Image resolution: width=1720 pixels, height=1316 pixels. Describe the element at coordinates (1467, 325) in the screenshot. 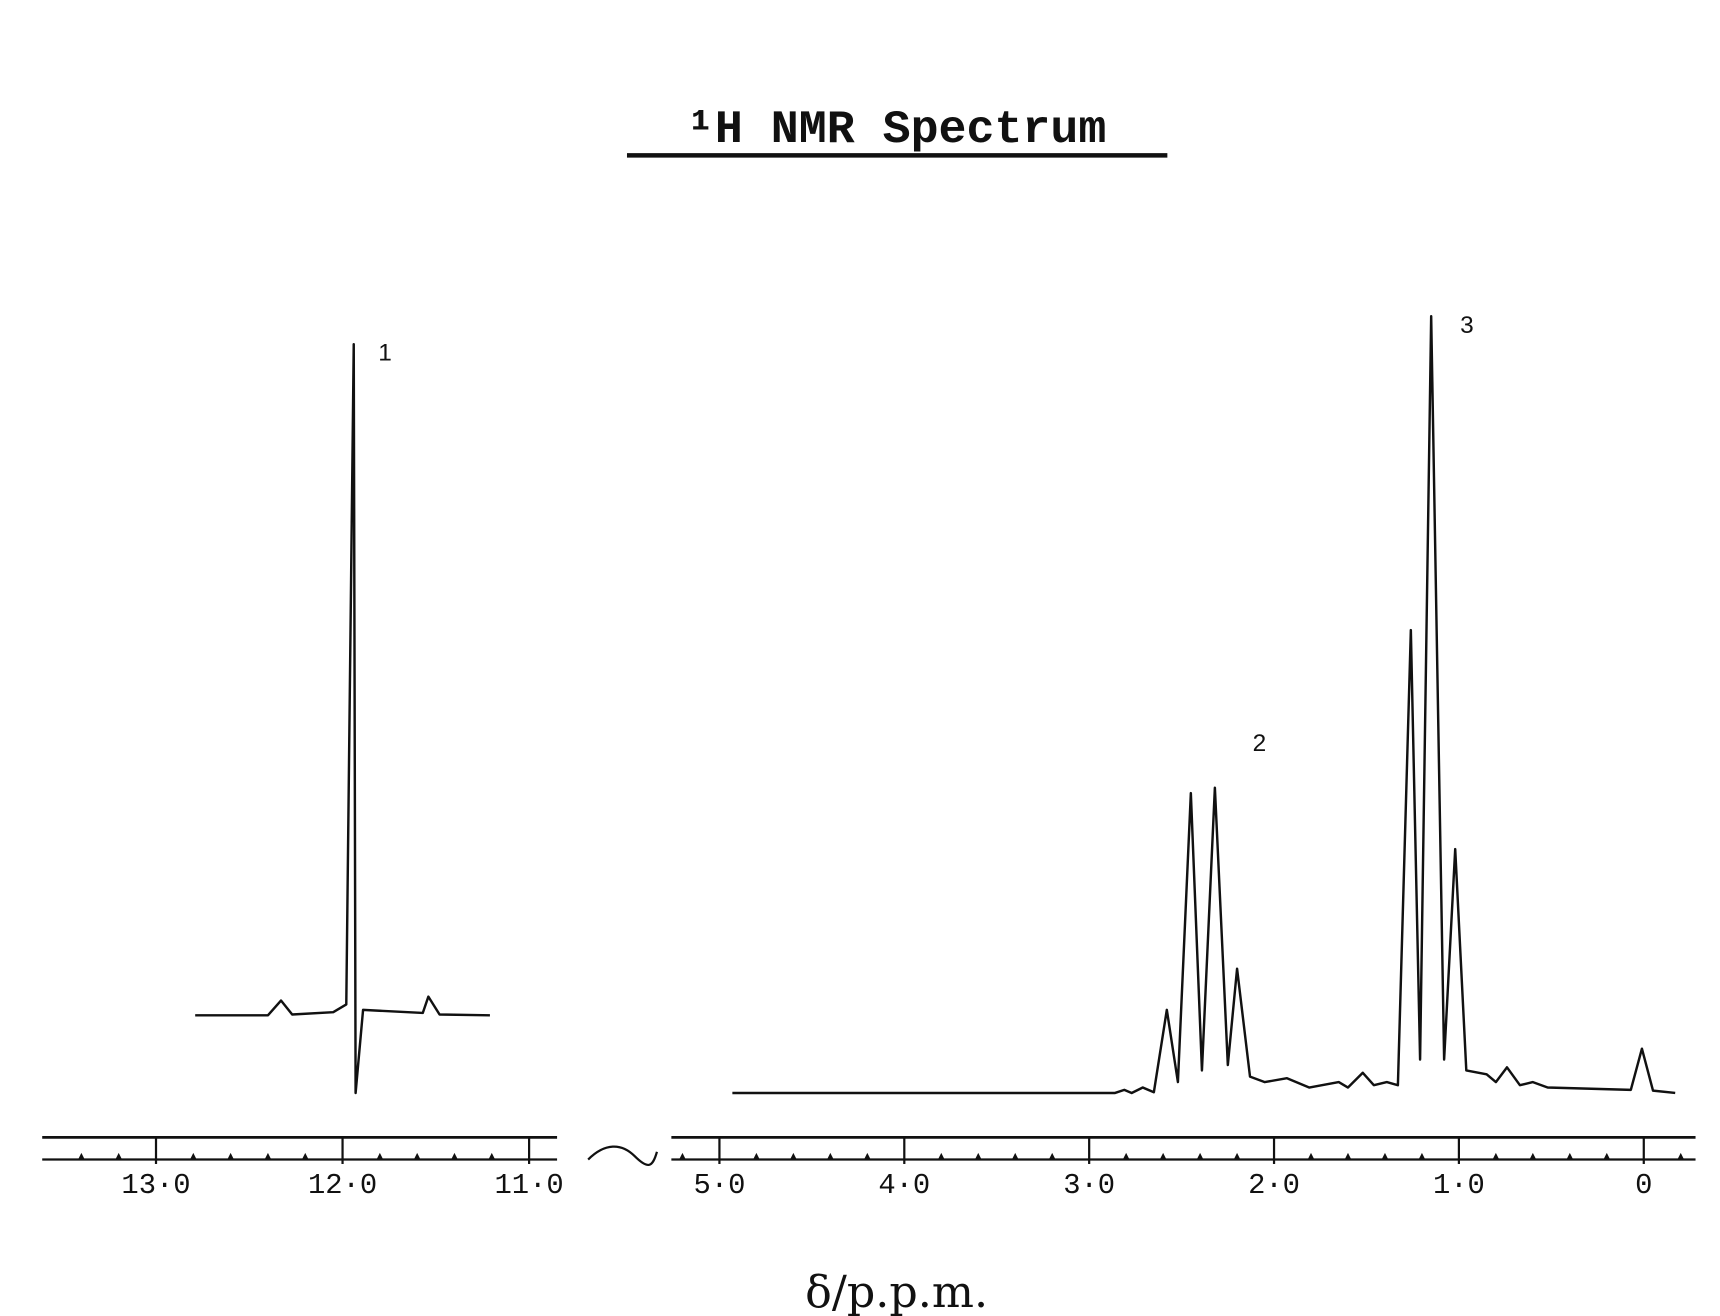

I see `peak-annotation: 3` at that location.